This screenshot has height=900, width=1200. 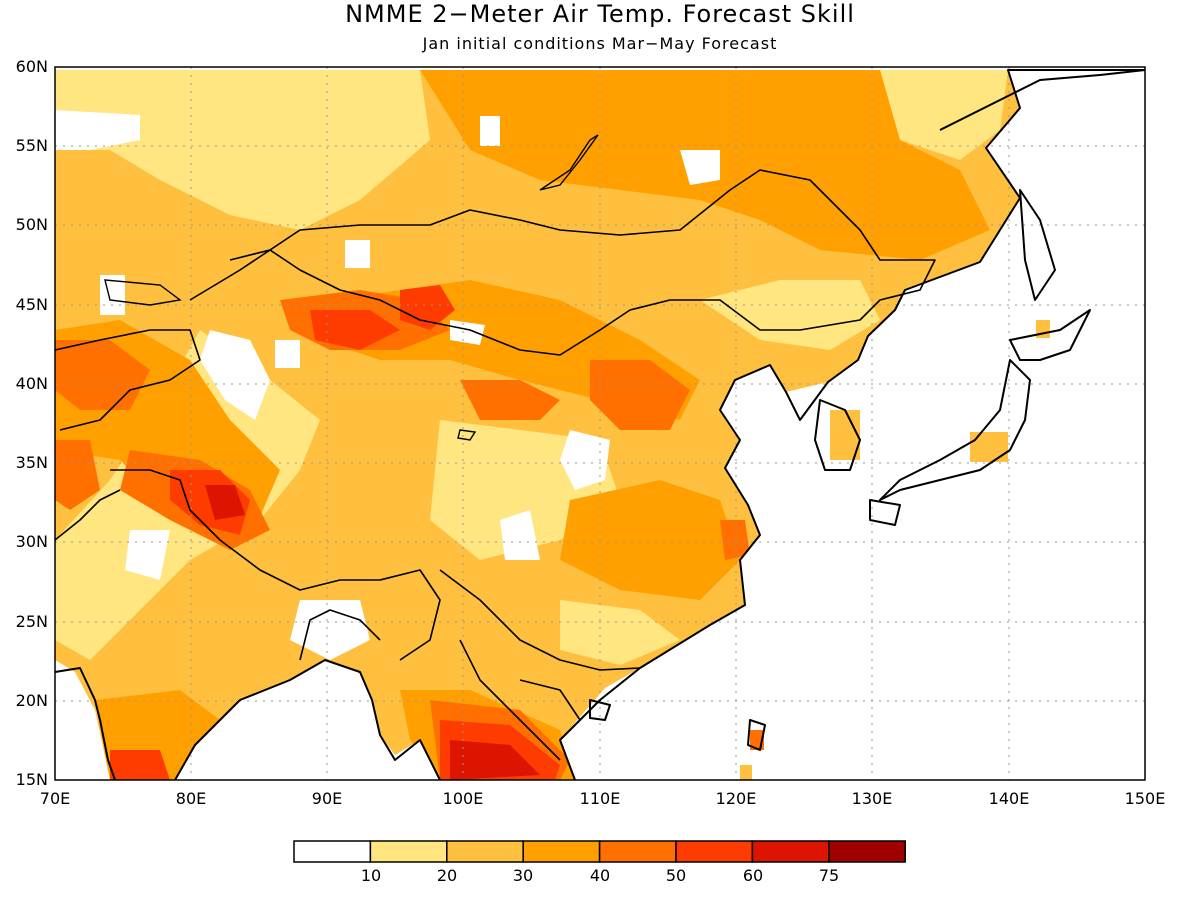 I want to click on map-subtitle: Jan initial conditions Mar−May Forecast, so click(x=600, y=43).